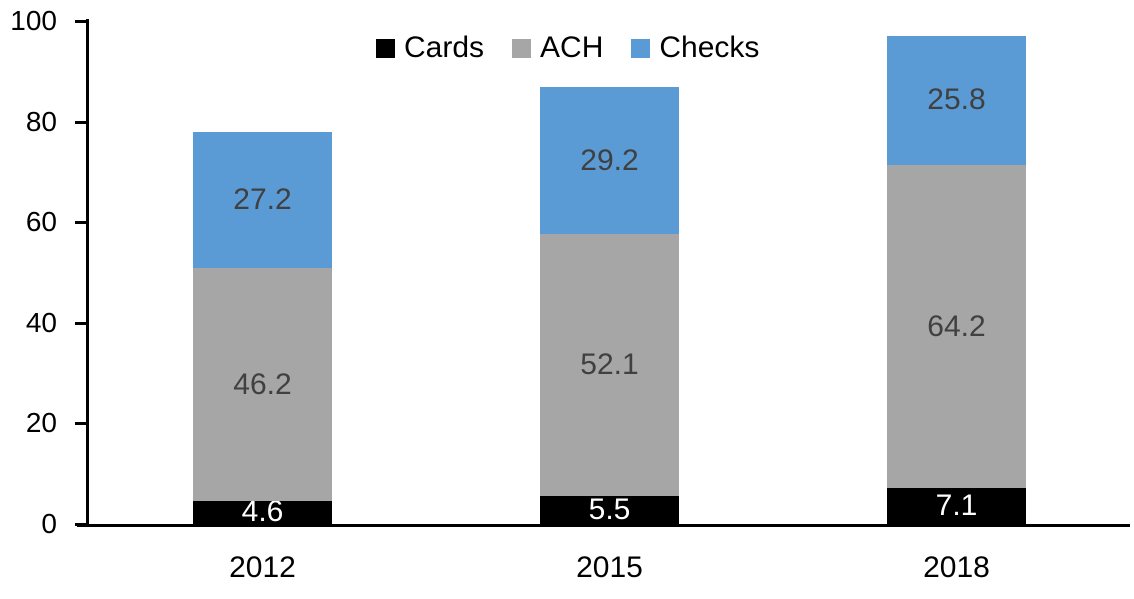 The width and height of the screenshot is (1134, 599). I want to click on legend-item-checks: Checks, so click(695, 48).